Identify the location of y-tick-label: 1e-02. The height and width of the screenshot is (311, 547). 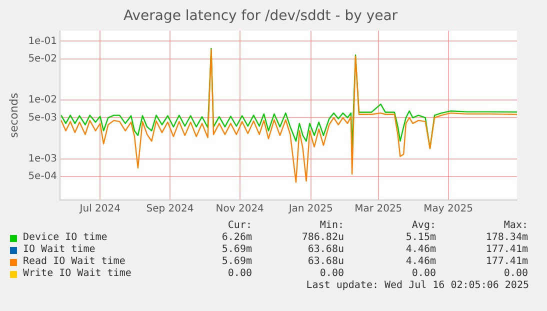
(43, 100).